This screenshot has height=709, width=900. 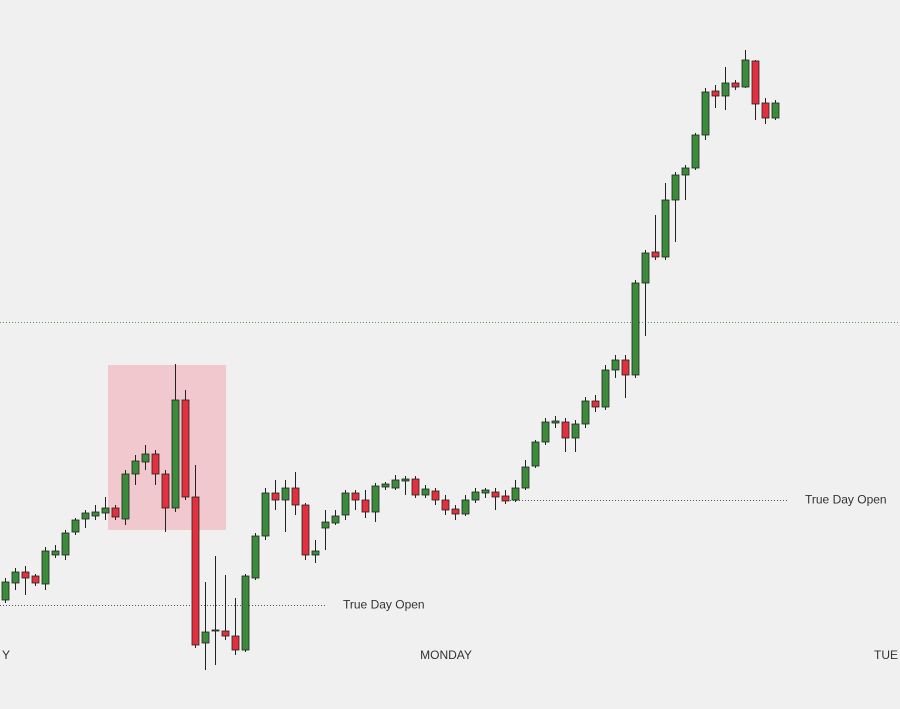 What do you see at coordinates (886, 655) in the screenshot?
I see `x-tick-label: TUE` at bounding box center [886, 655].